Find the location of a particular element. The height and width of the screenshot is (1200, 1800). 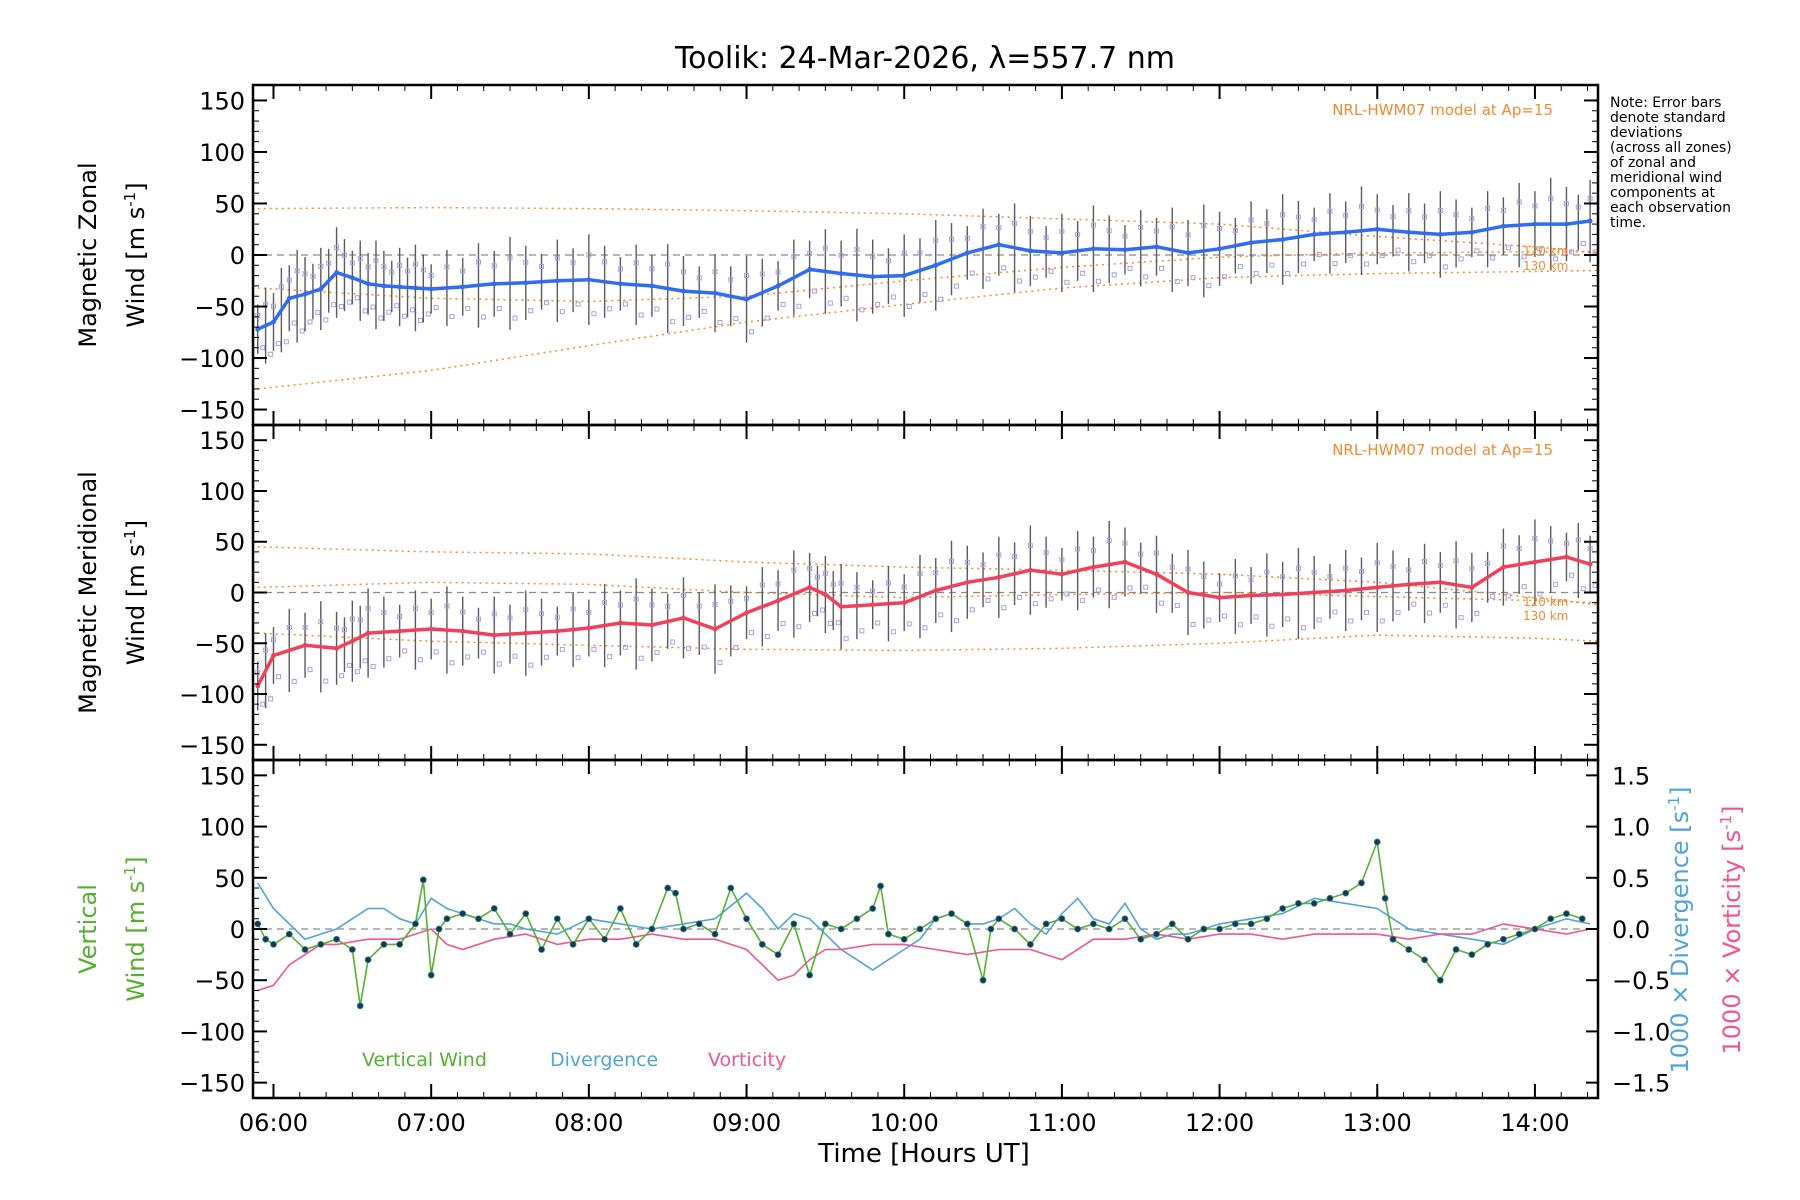

y-tick-label: −150 is located at coordinates (212, 746).